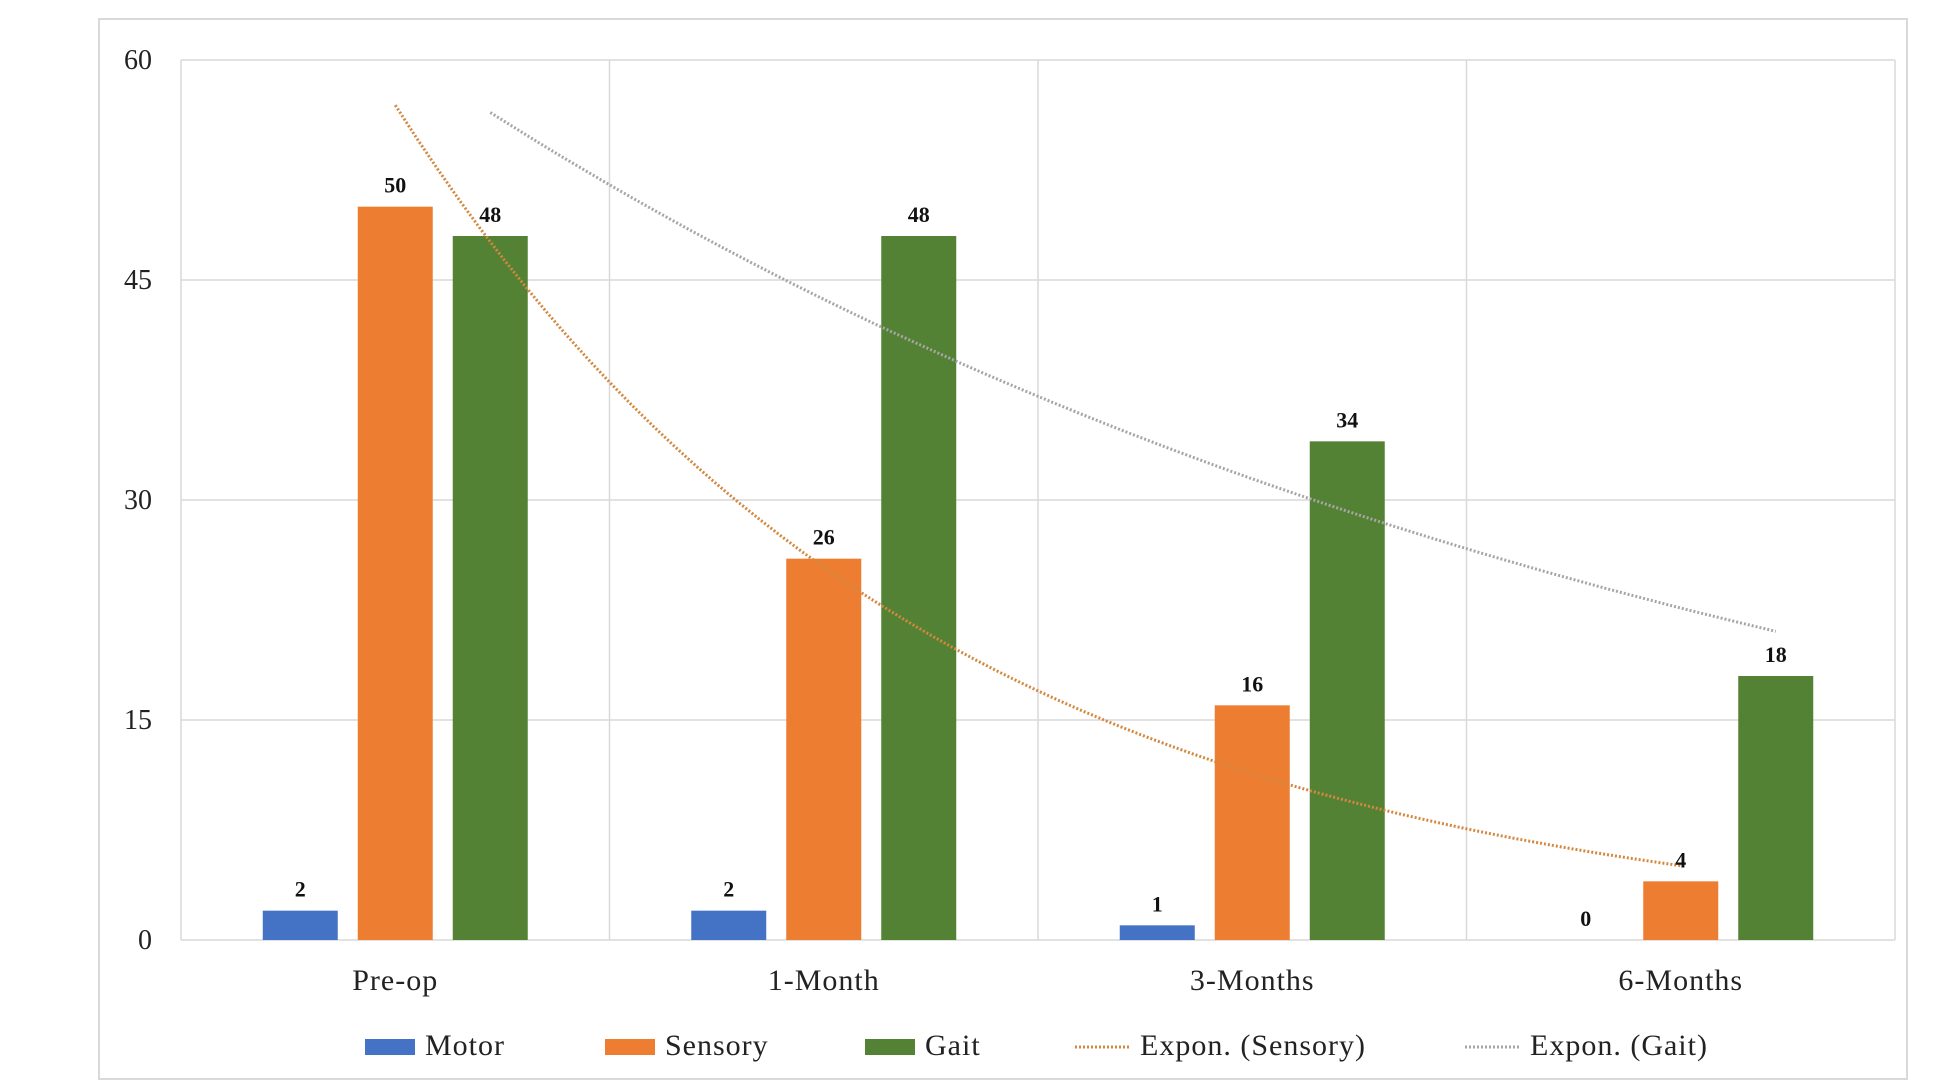 The height and width of the screenshot is (1090, 1937). Describe the element at coordinates (1776, 654) in the screenshot. I see `data-label: 18` at that location.